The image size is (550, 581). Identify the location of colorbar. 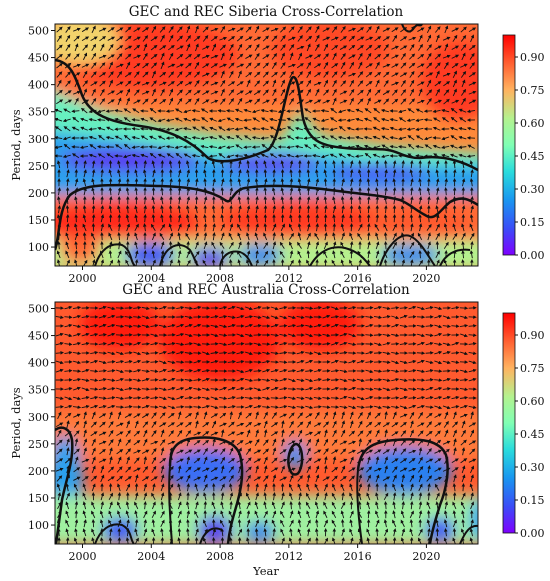
(509, 145).